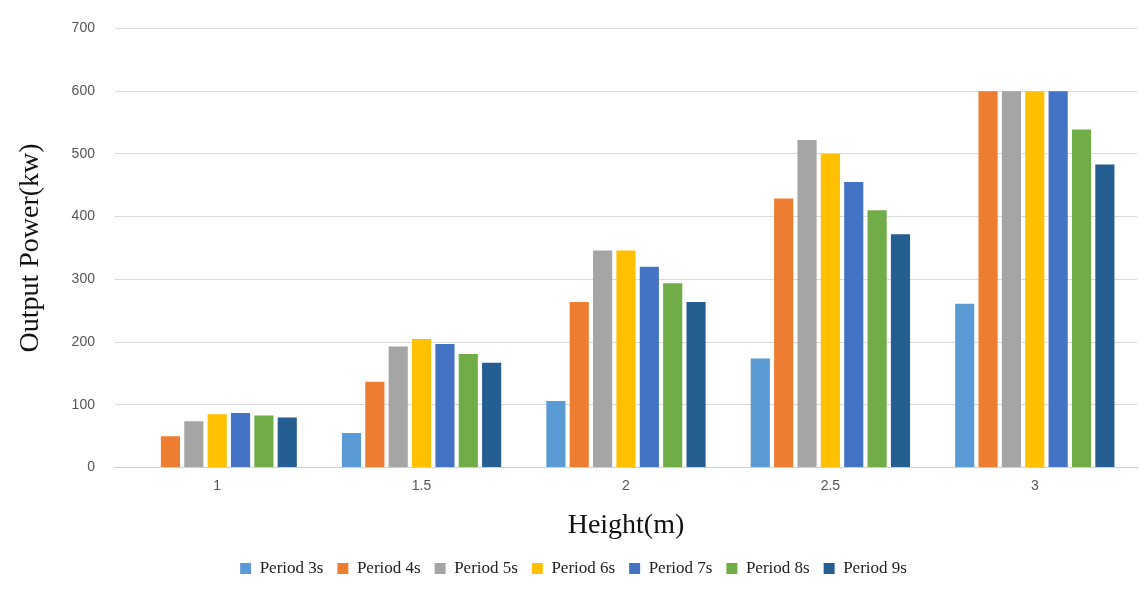 The height and width of the screenshot is (592, 1147). What do you see at coordinates (830, 484) in the screenshot?
I see `x-tick-label: 2.5` at bounding box center [830, 484].